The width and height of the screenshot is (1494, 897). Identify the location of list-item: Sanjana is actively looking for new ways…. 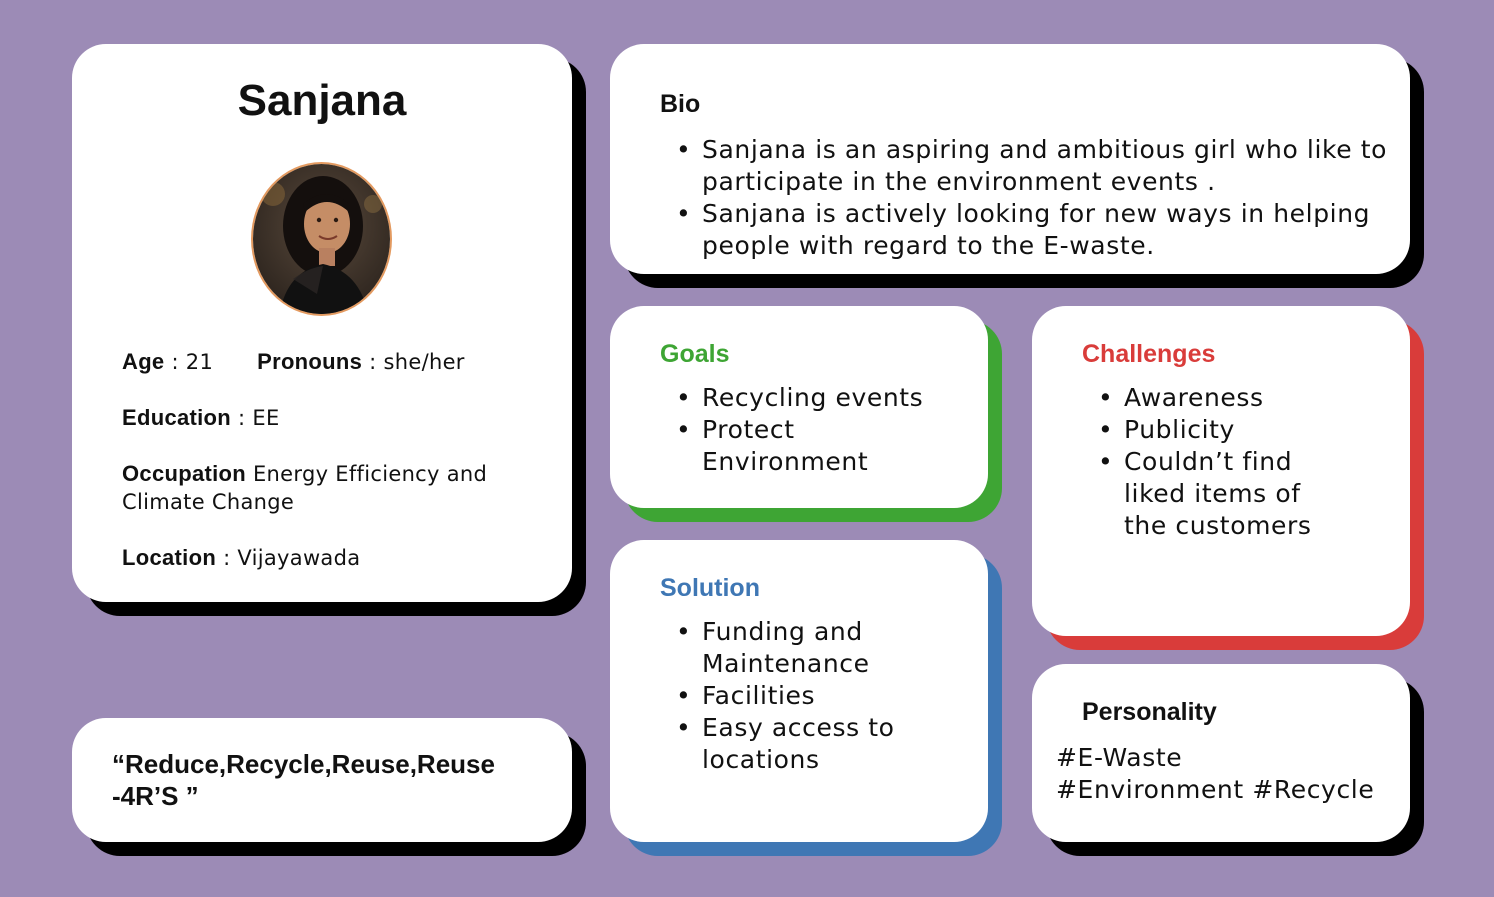
(1059, 230).